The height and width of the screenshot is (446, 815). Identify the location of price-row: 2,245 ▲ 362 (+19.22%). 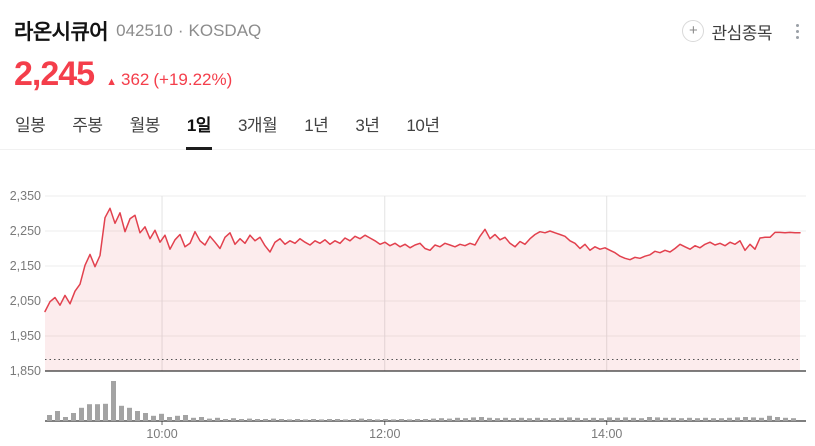
(407, 74).